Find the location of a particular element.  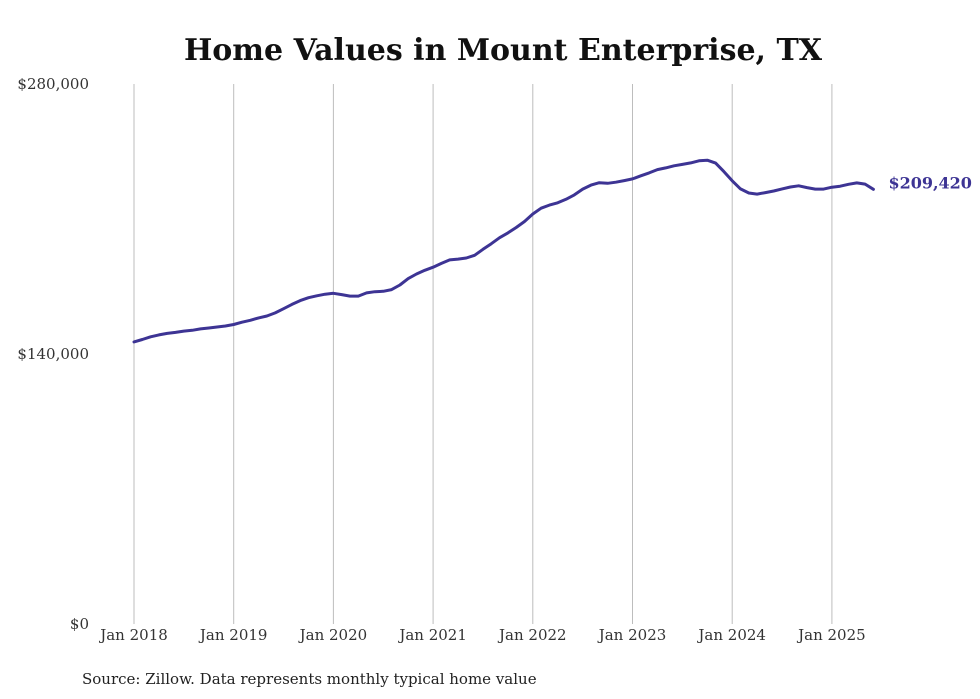

y-tick-label: $280,000 is located at coordinates (53, 84).